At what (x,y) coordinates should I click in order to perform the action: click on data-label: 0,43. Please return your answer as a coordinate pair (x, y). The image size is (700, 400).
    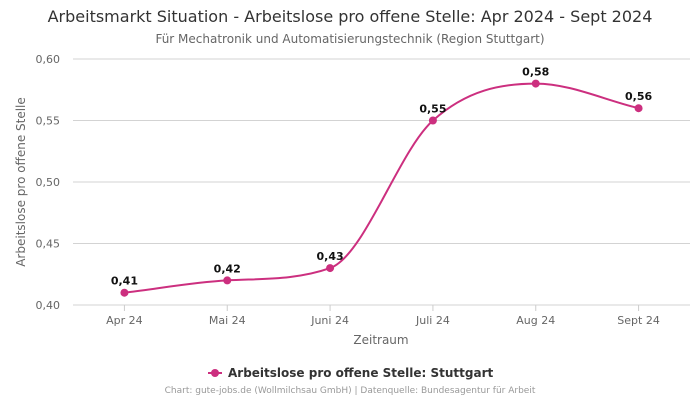
    Looking at the image, I should click on (330, 256).